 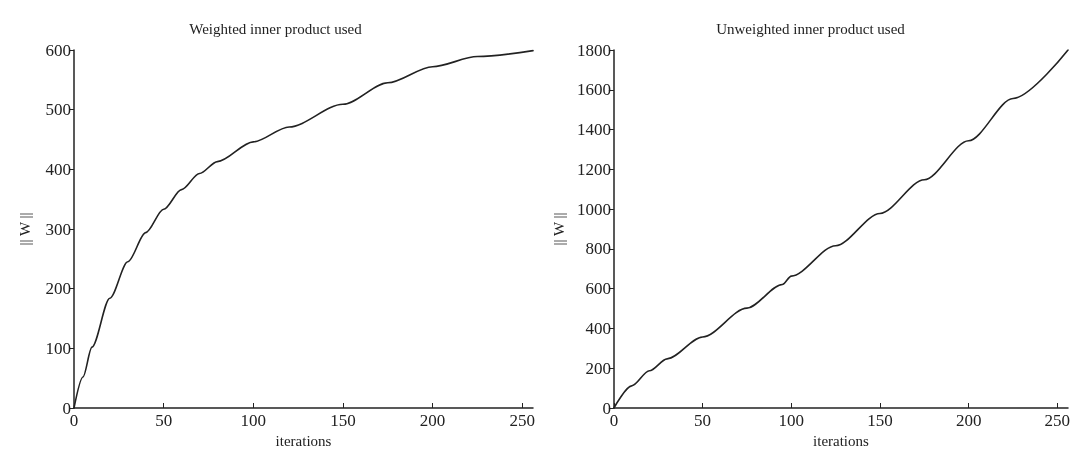 I want to click on y-tick-label: 300, so click(x=58, y=229).